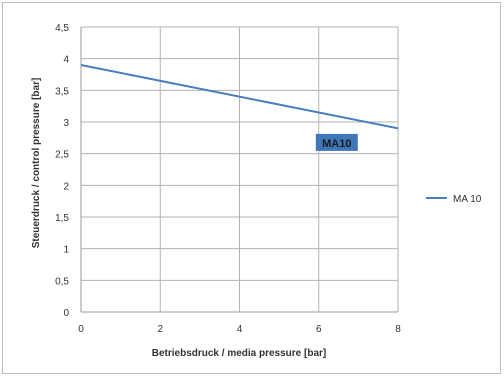 The width and height of the screenshot is (504, 377). I want to click on annotation-background, so click(336, 142).